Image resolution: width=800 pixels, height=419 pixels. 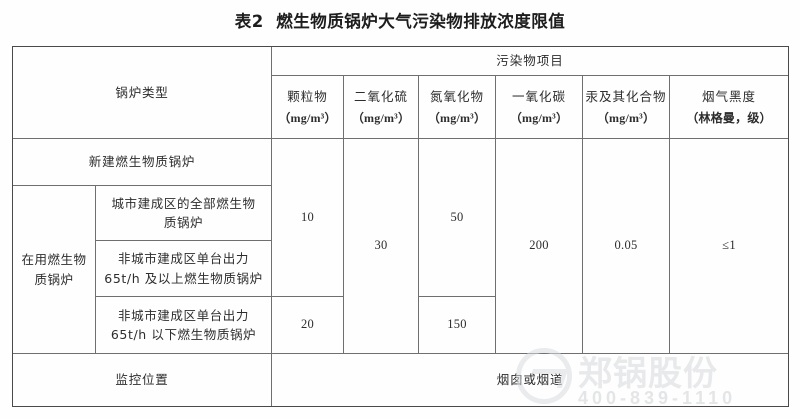 I want to click on row-label-monitoring-location: 监控位置, so click(x=142, y=380).